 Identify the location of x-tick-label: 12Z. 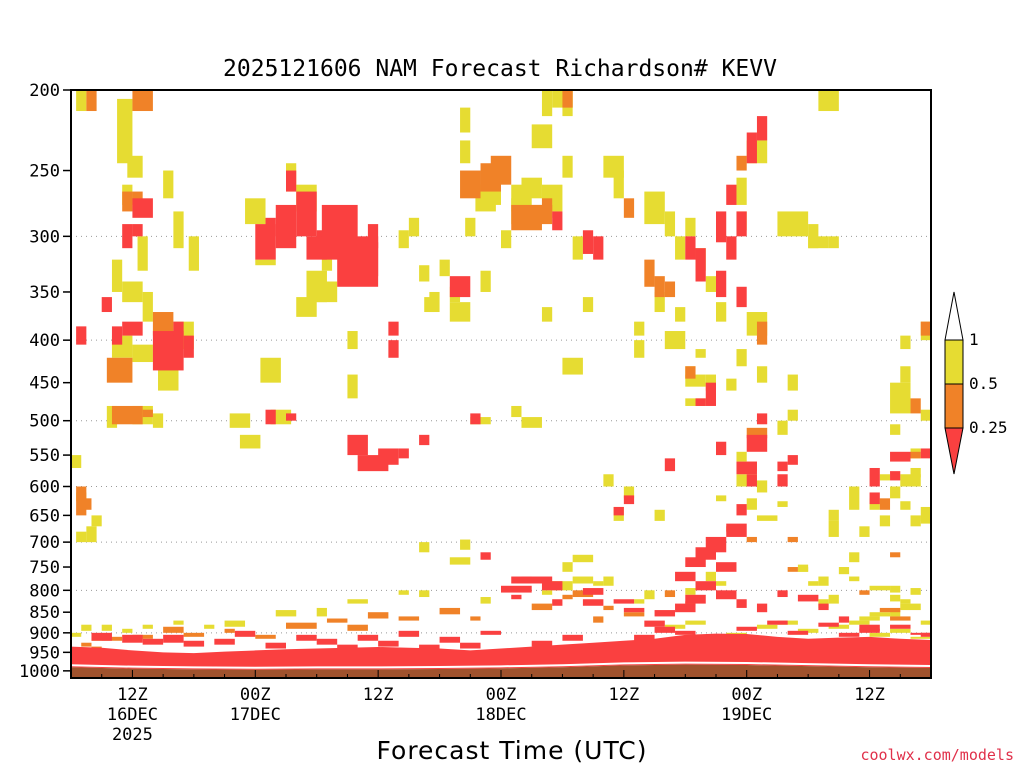
(623, 695).